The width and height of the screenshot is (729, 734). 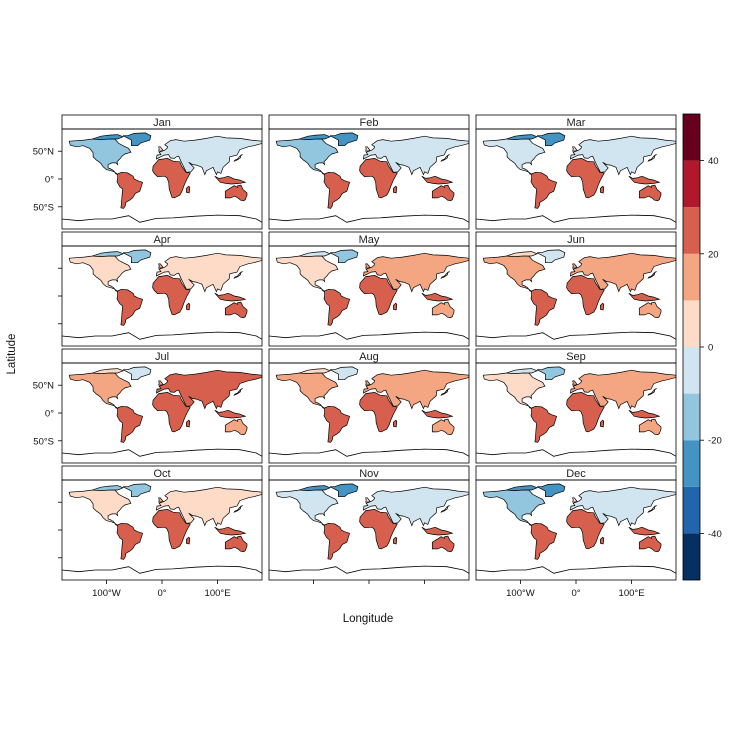 I want to click on panel-jan: Jan, so click(x=162, y=172).